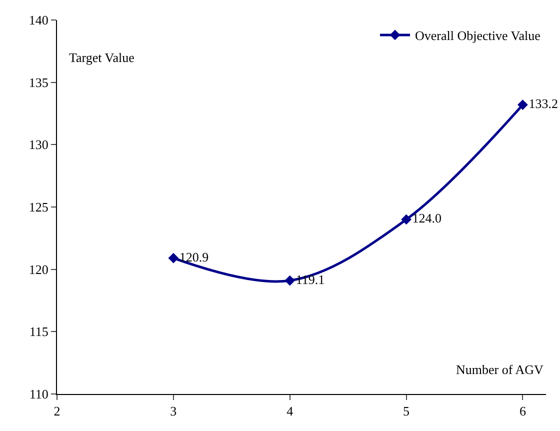  I want to click on x-tick-label: 4, so click(290, 411).